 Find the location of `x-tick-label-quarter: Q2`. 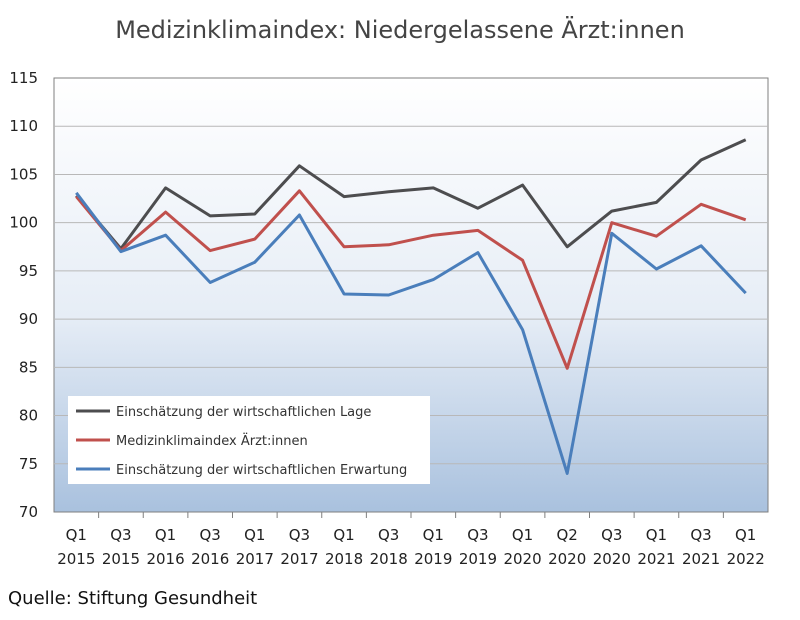

x-tick-label-quarter: Q2 is located at coordinates (567, 535).